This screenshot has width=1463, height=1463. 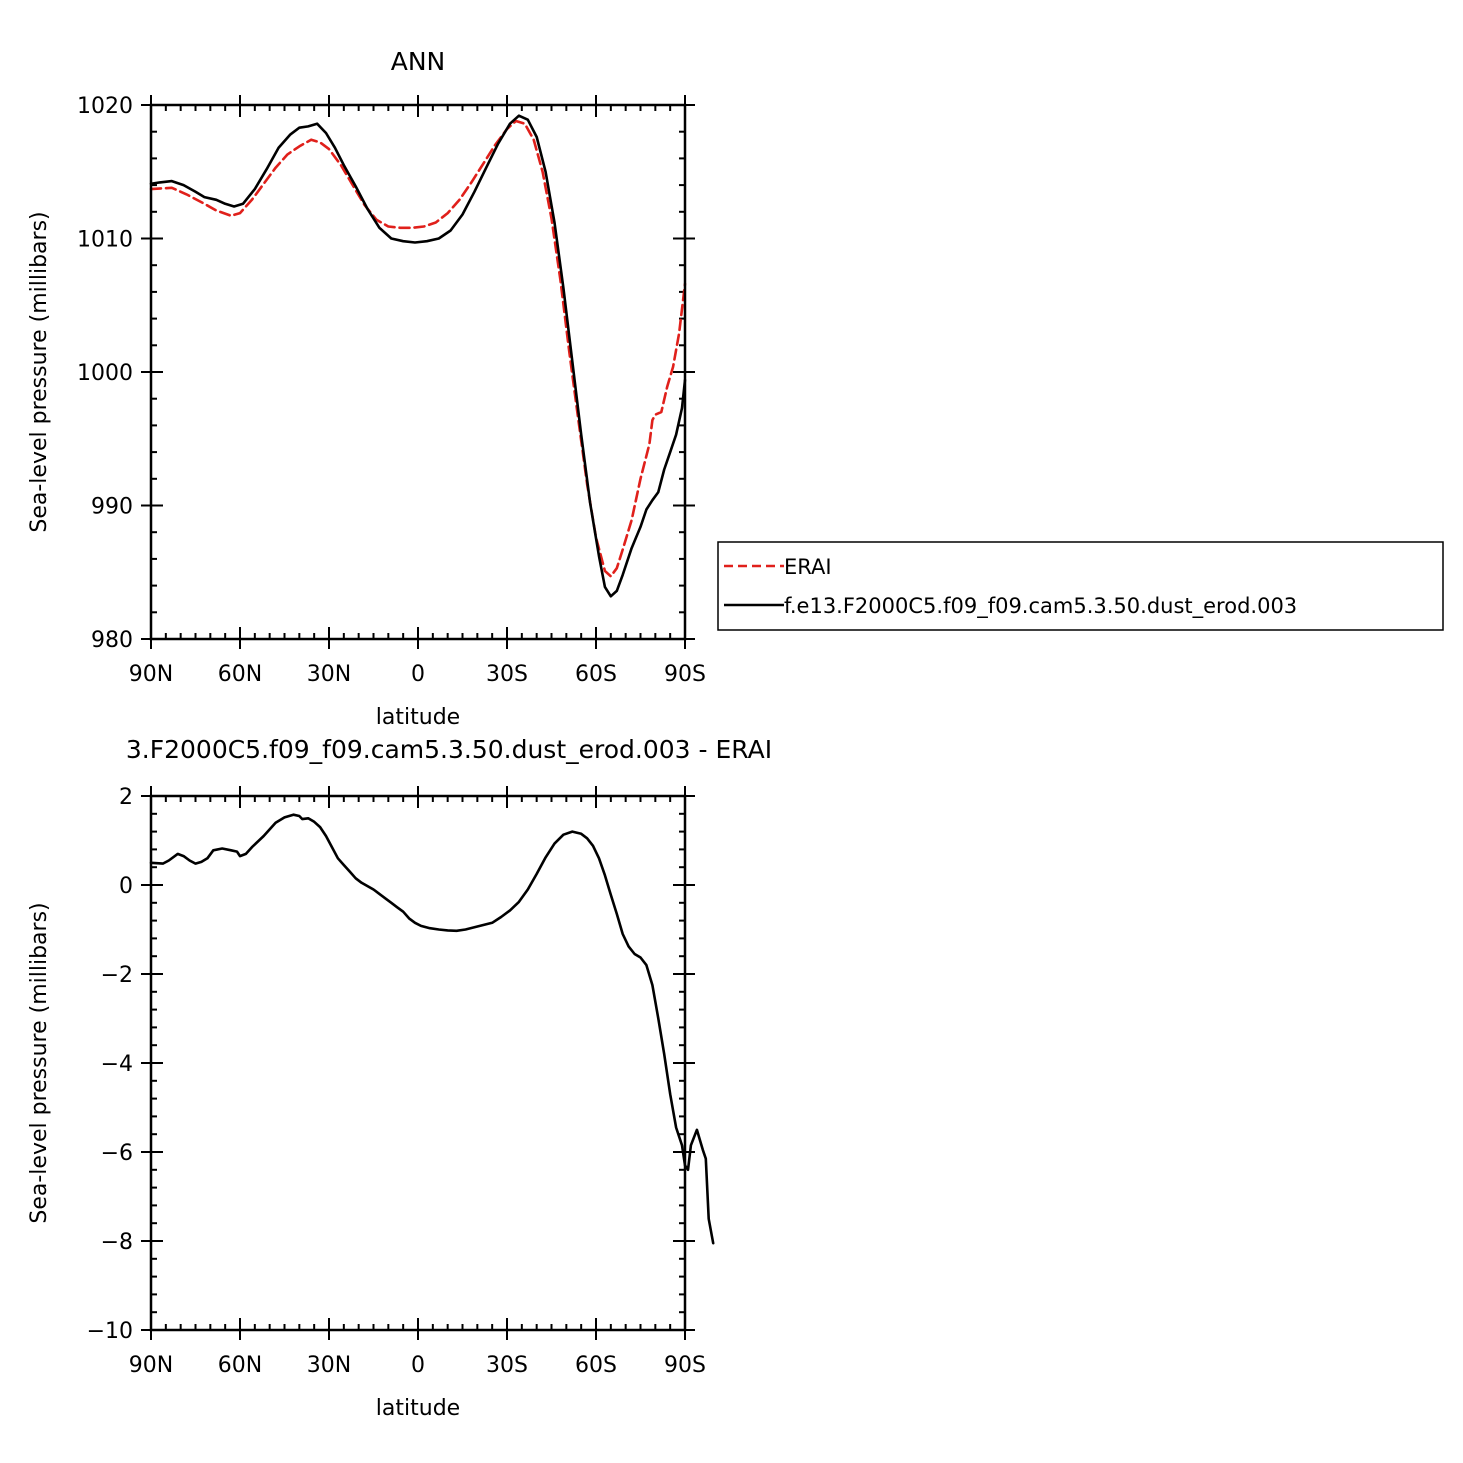 I want to click on bottom-frame, so click(x=418, y=1063).